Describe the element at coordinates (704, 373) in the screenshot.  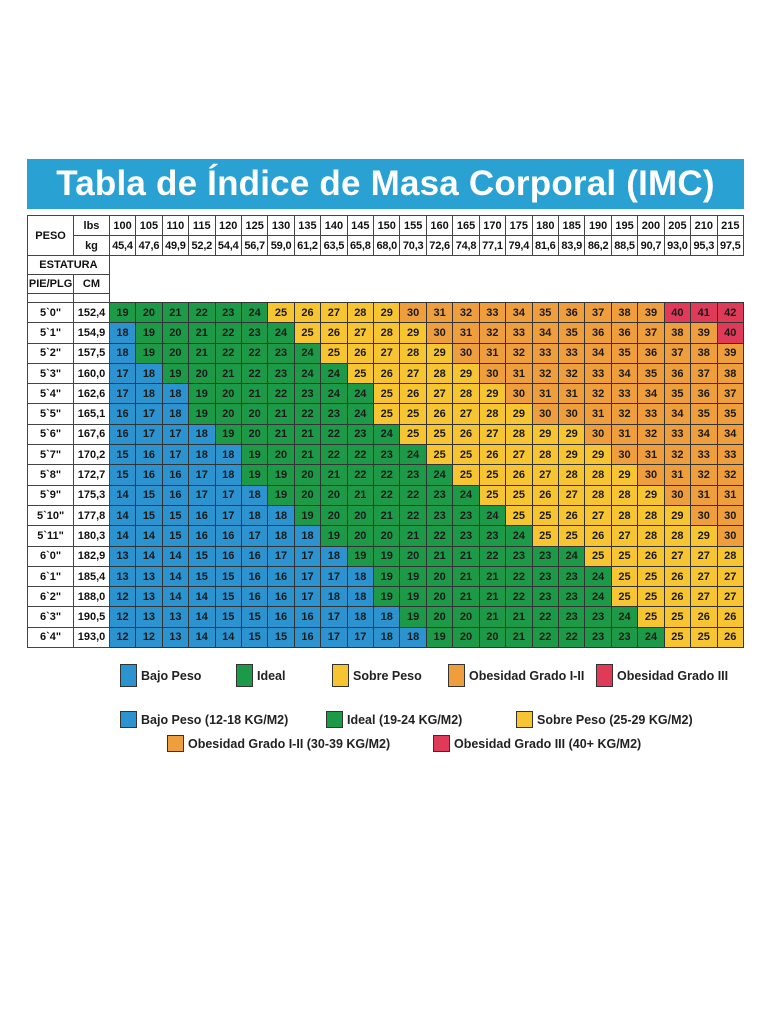
I see `bmi-cell: 37` at that location.